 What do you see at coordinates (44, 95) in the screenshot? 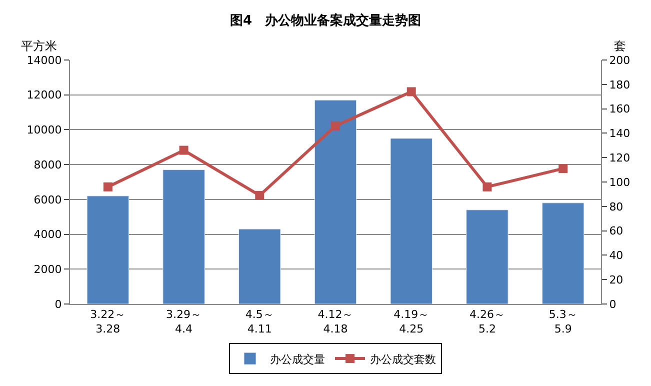
I see `y-tick-label: 12000` at bounding box center [44, 95].